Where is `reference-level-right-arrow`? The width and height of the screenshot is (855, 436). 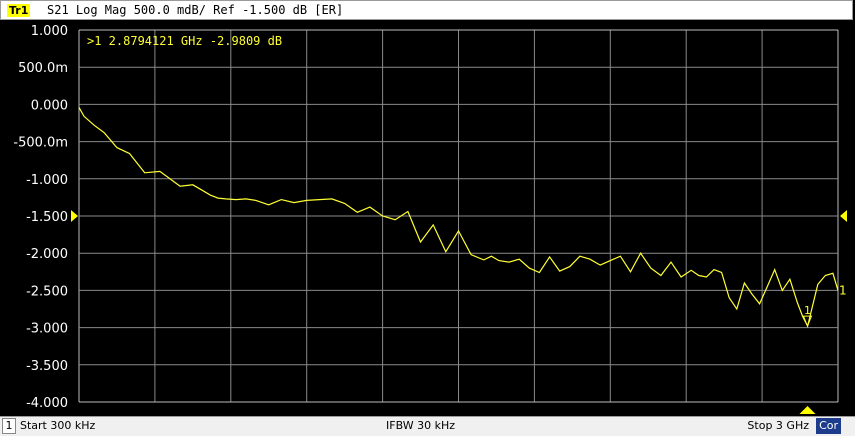 reference-level-right-arrow is located at coordinates (843, 216).